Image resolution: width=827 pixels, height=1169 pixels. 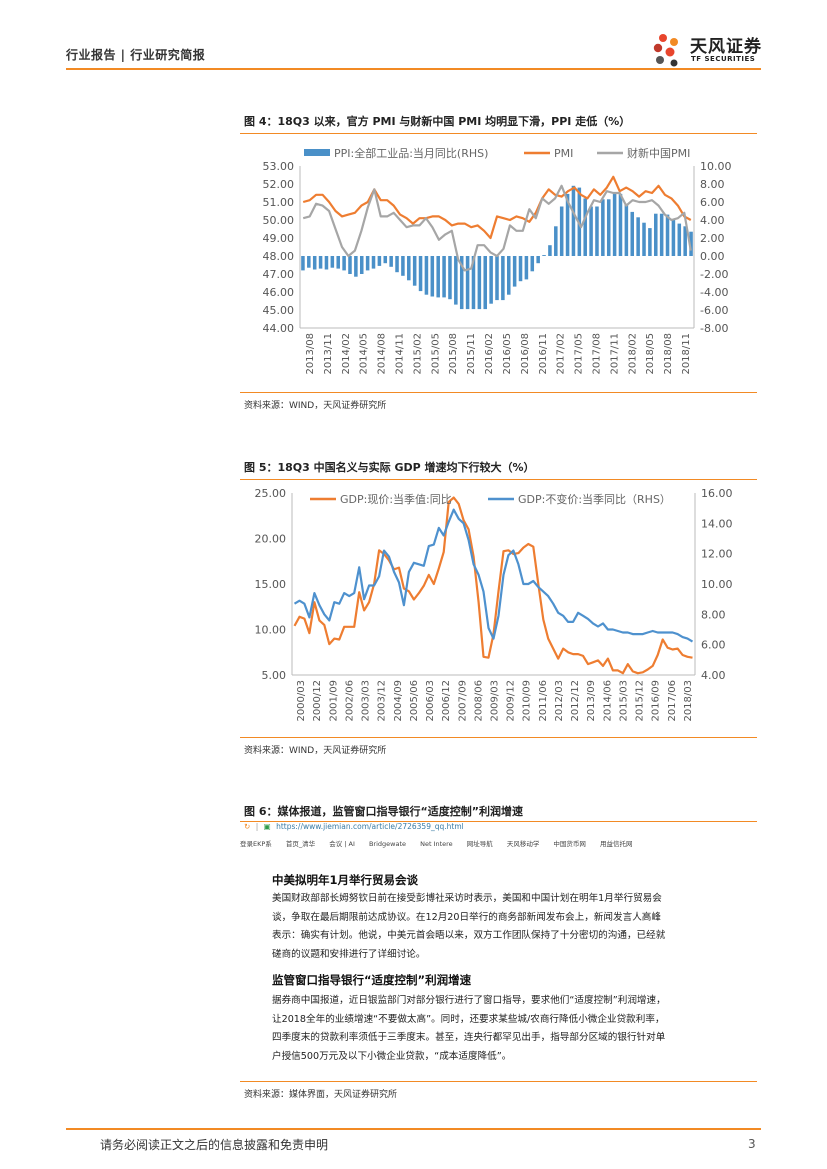 I want to click on y-right-tick-label: 4.00, so click(x=713, y=675).